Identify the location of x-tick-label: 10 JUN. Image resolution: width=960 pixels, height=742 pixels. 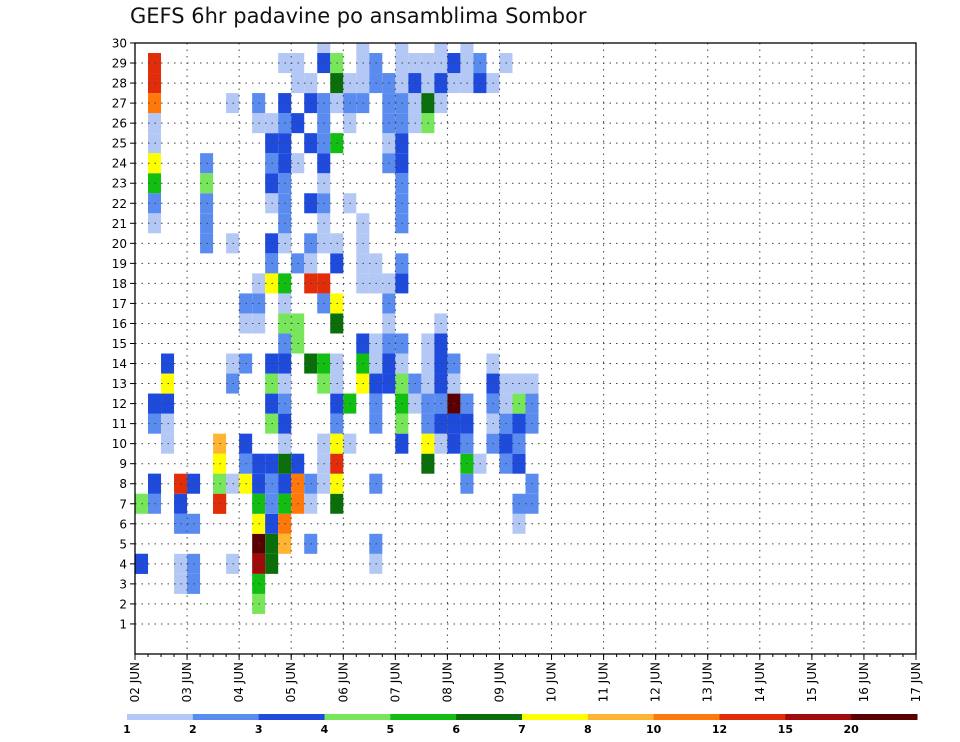
(552, 682).